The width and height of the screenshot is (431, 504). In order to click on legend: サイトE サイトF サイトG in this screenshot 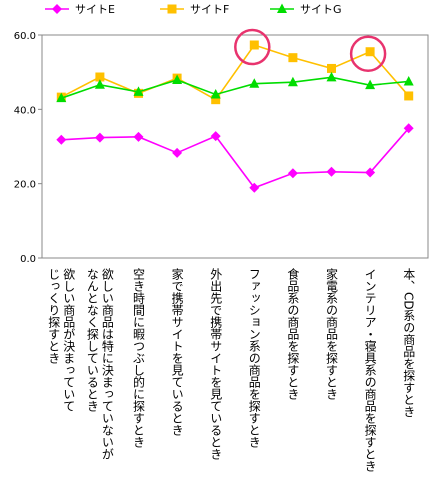, I will do `click(193, 9)`.